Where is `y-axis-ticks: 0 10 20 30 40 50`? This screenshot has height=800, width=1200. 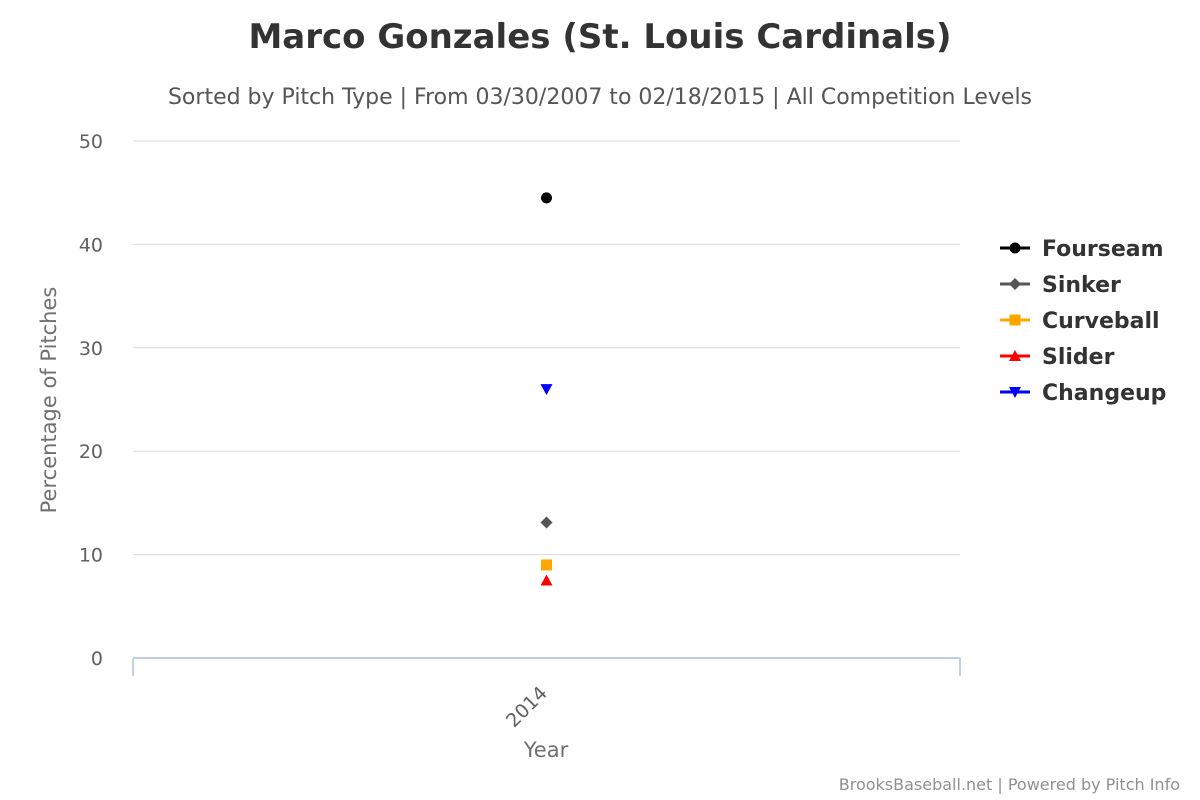
y-axis-ticks: 0 10 20 30 40 50 is located at coordinates (91, 400).